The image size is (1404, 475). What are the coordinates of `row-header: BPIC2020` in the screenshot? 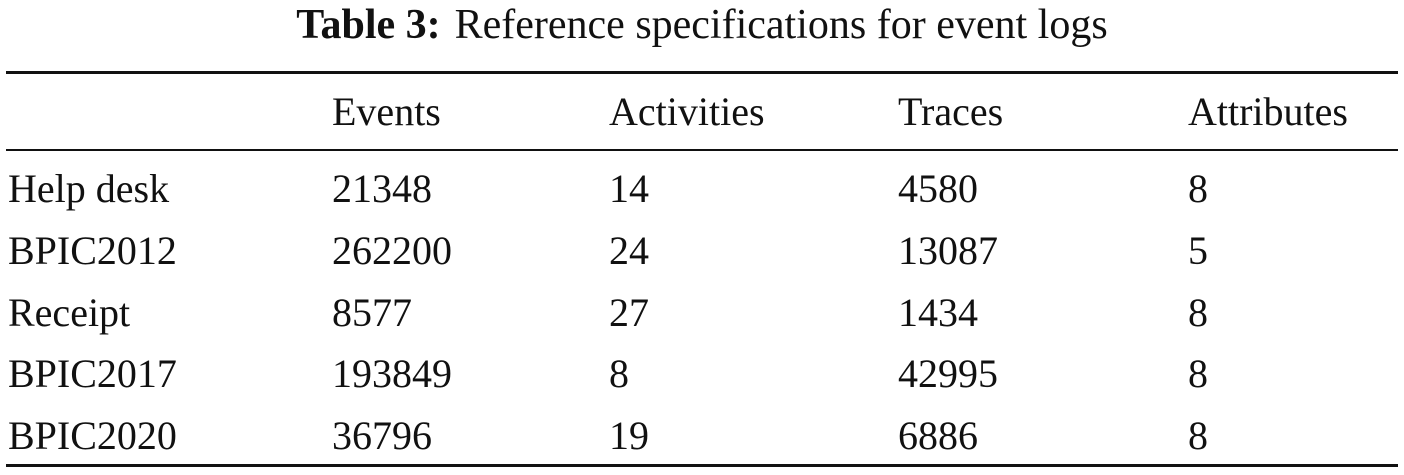 It's located at (92, 436).